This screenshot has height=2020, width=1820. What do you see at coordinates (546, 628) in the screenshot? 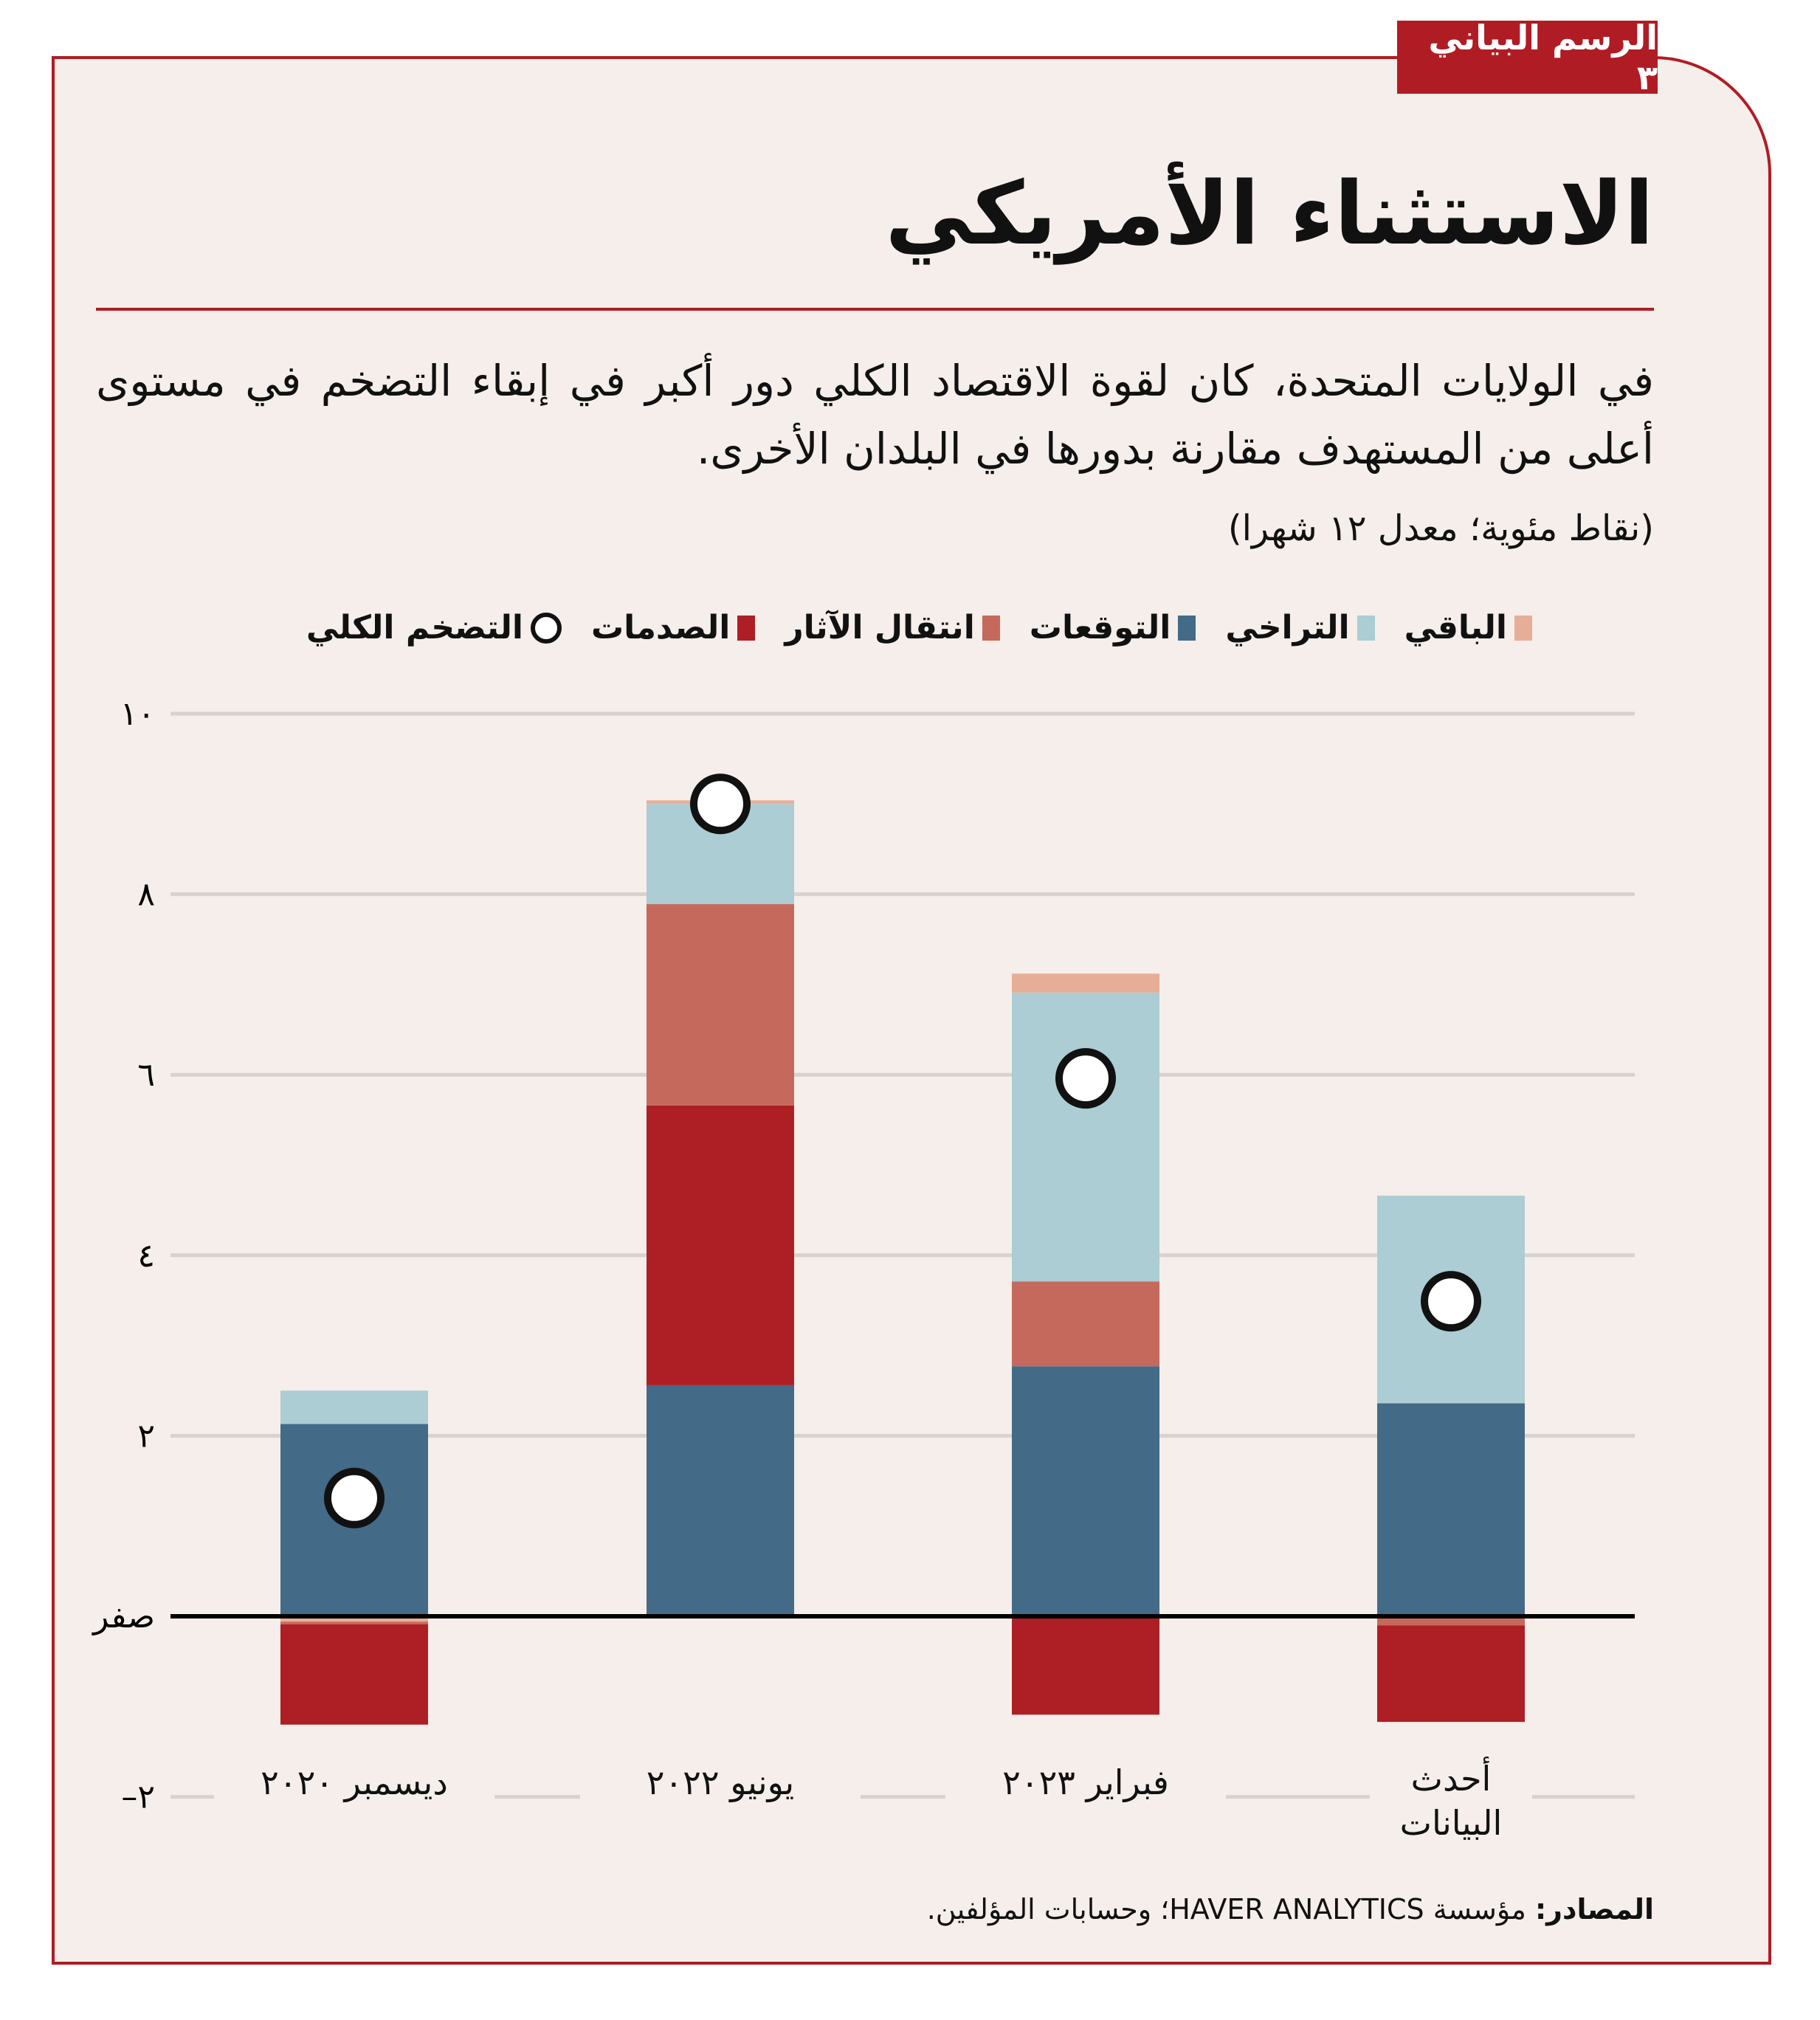
I see `circle-marker-icon` at bounding box center [546, 628].